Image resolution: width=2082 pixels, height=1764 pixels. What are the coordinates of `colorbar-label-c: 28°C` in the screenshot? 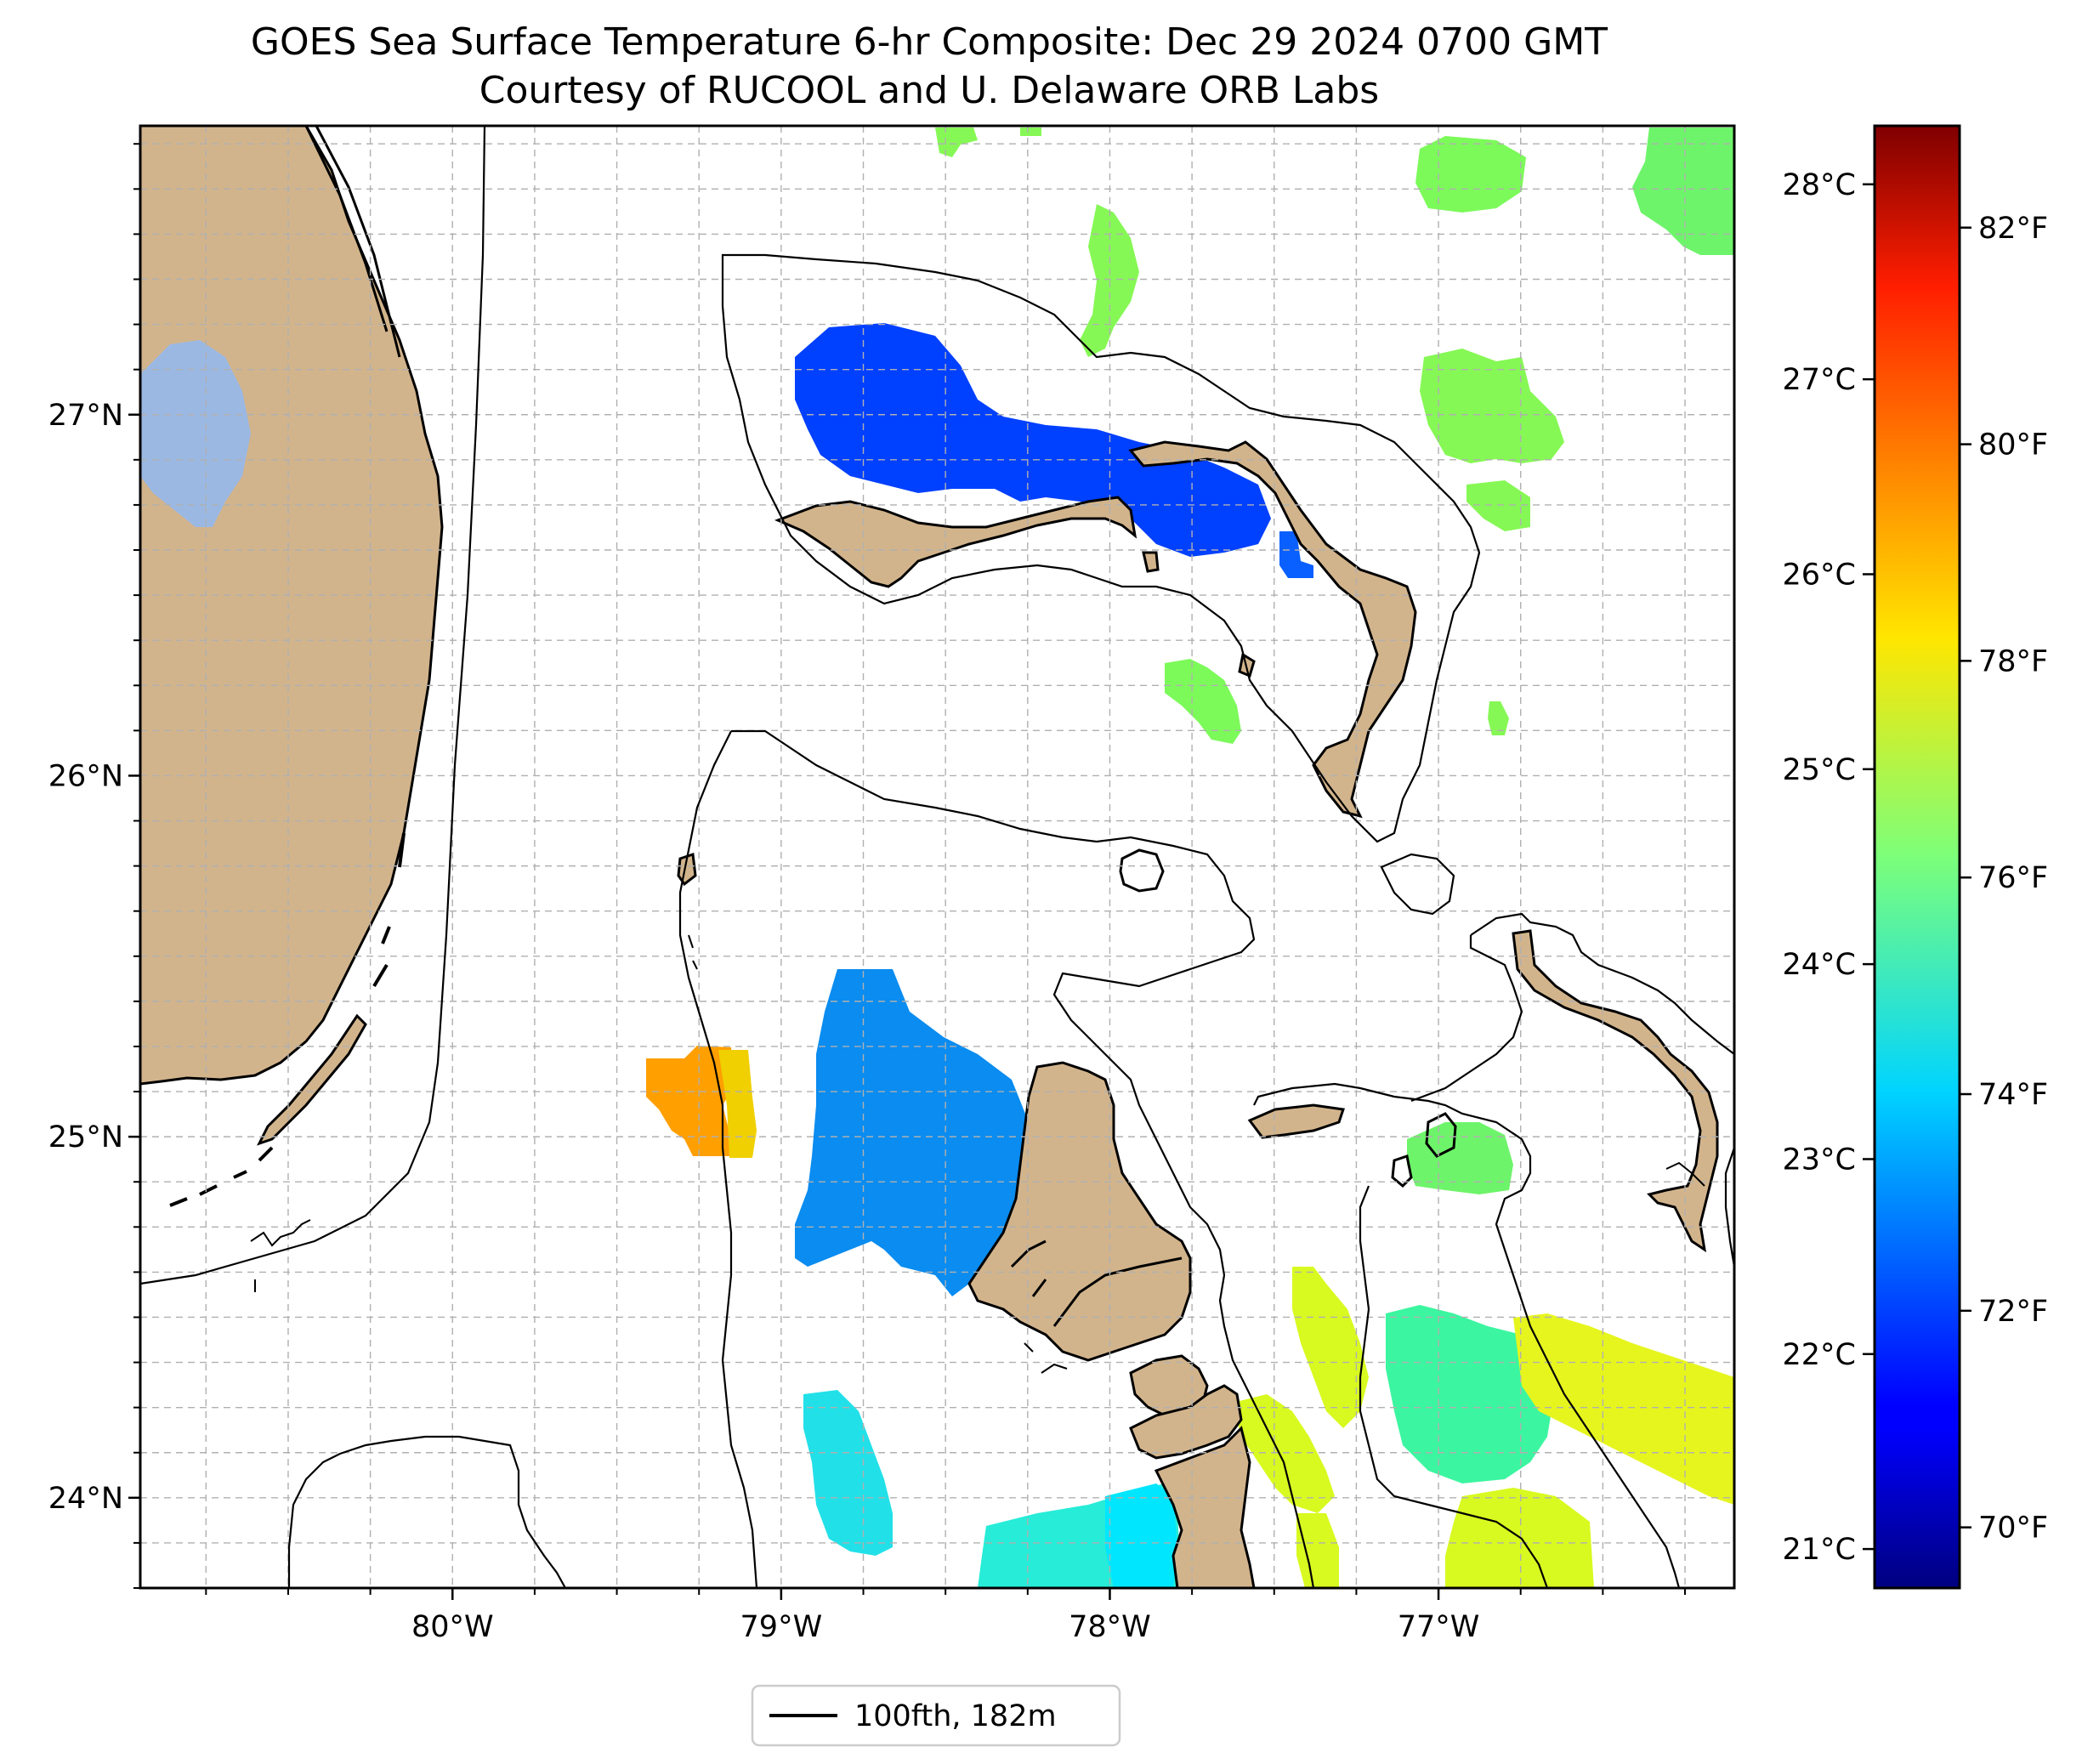 It's located at (1819, 185).